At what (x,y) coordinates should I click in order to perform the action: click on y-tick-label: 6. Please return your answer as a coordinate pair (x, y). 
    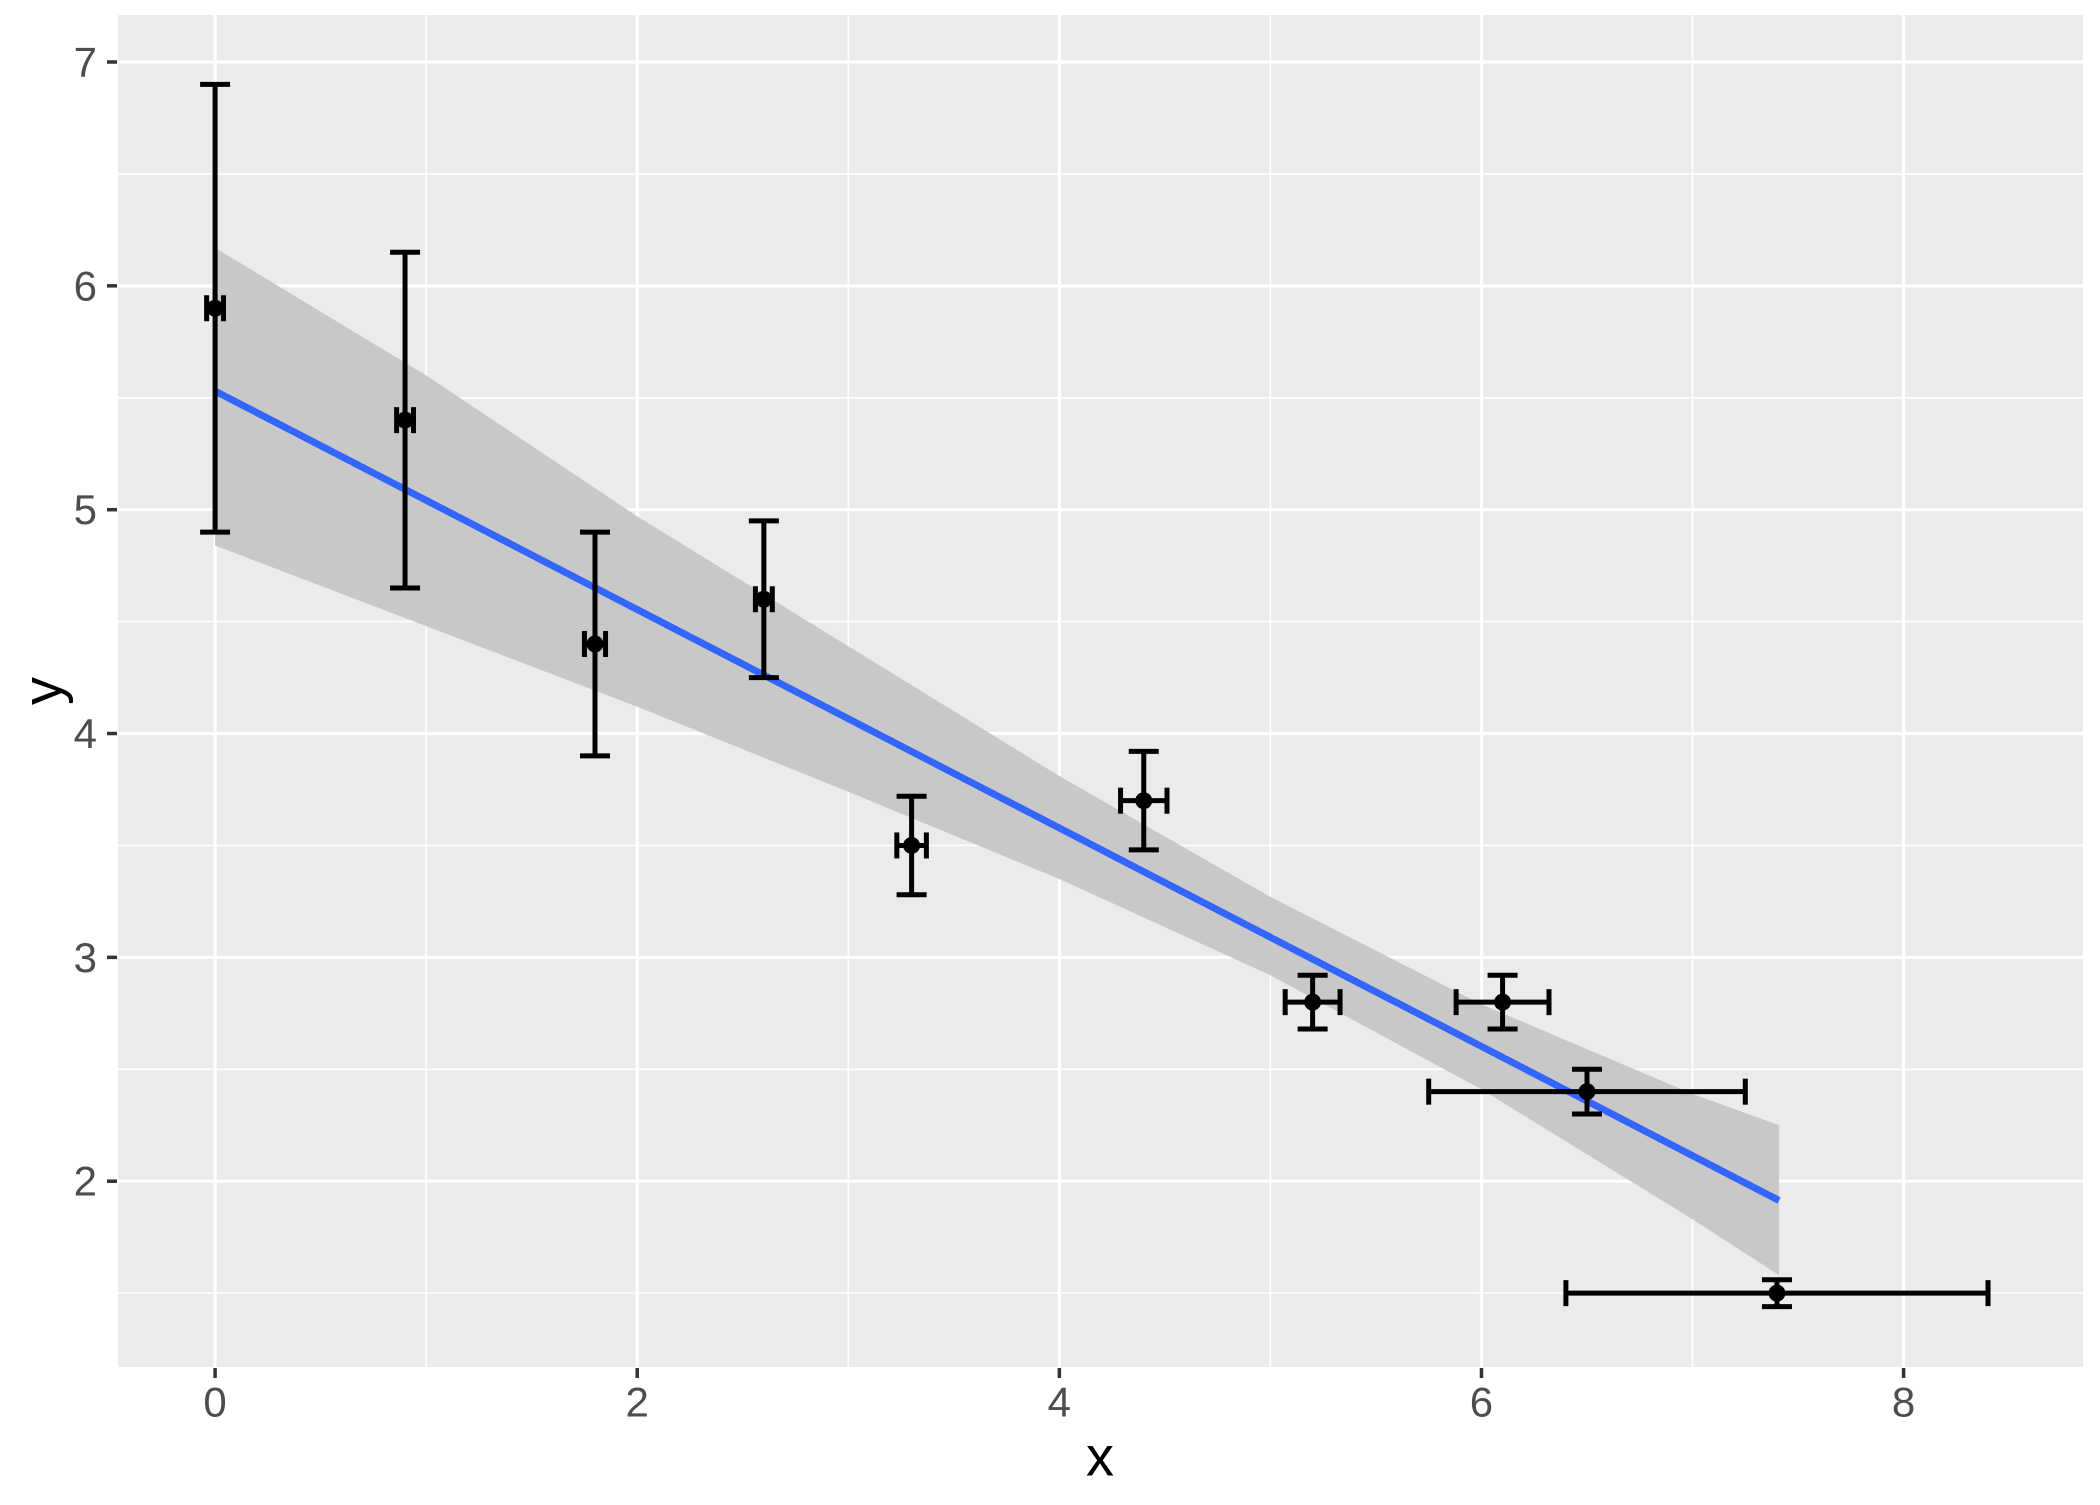
    Looking at the image, I should click on (85, 285).